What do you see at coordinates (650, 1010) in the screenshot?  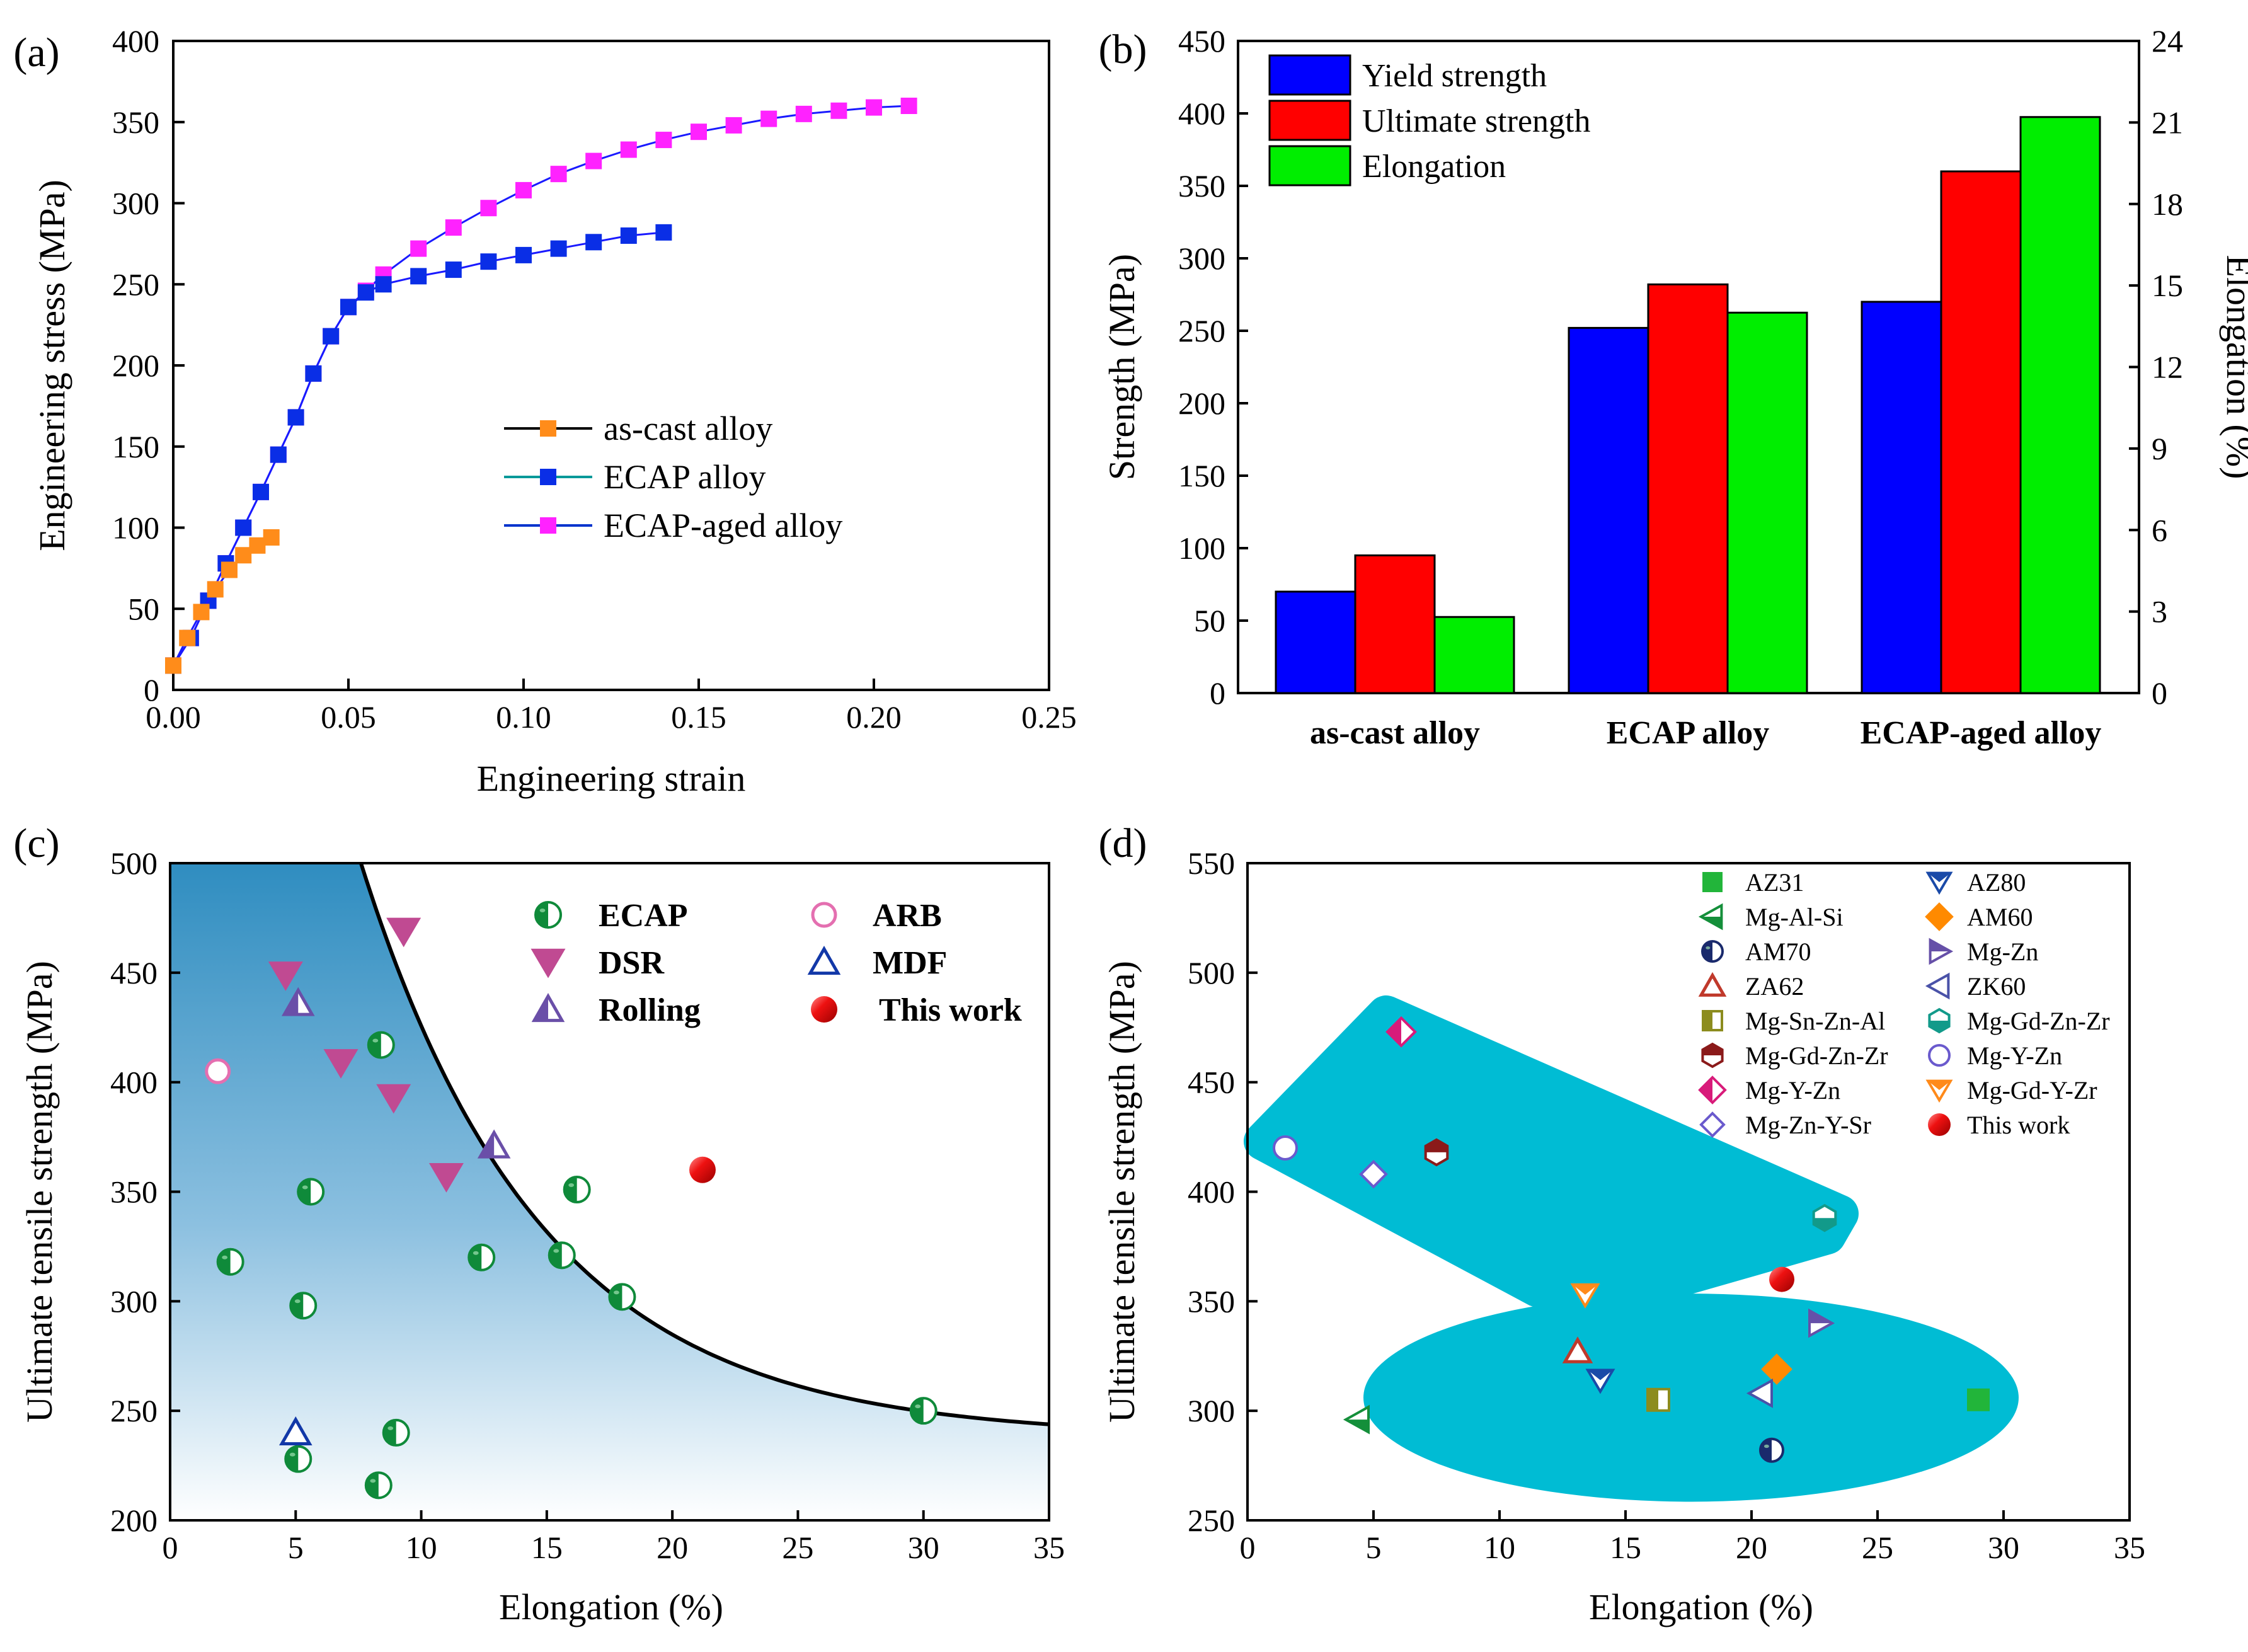 I see `panel-c-legend-label: Rolling` at bounding box center [650, 1010].